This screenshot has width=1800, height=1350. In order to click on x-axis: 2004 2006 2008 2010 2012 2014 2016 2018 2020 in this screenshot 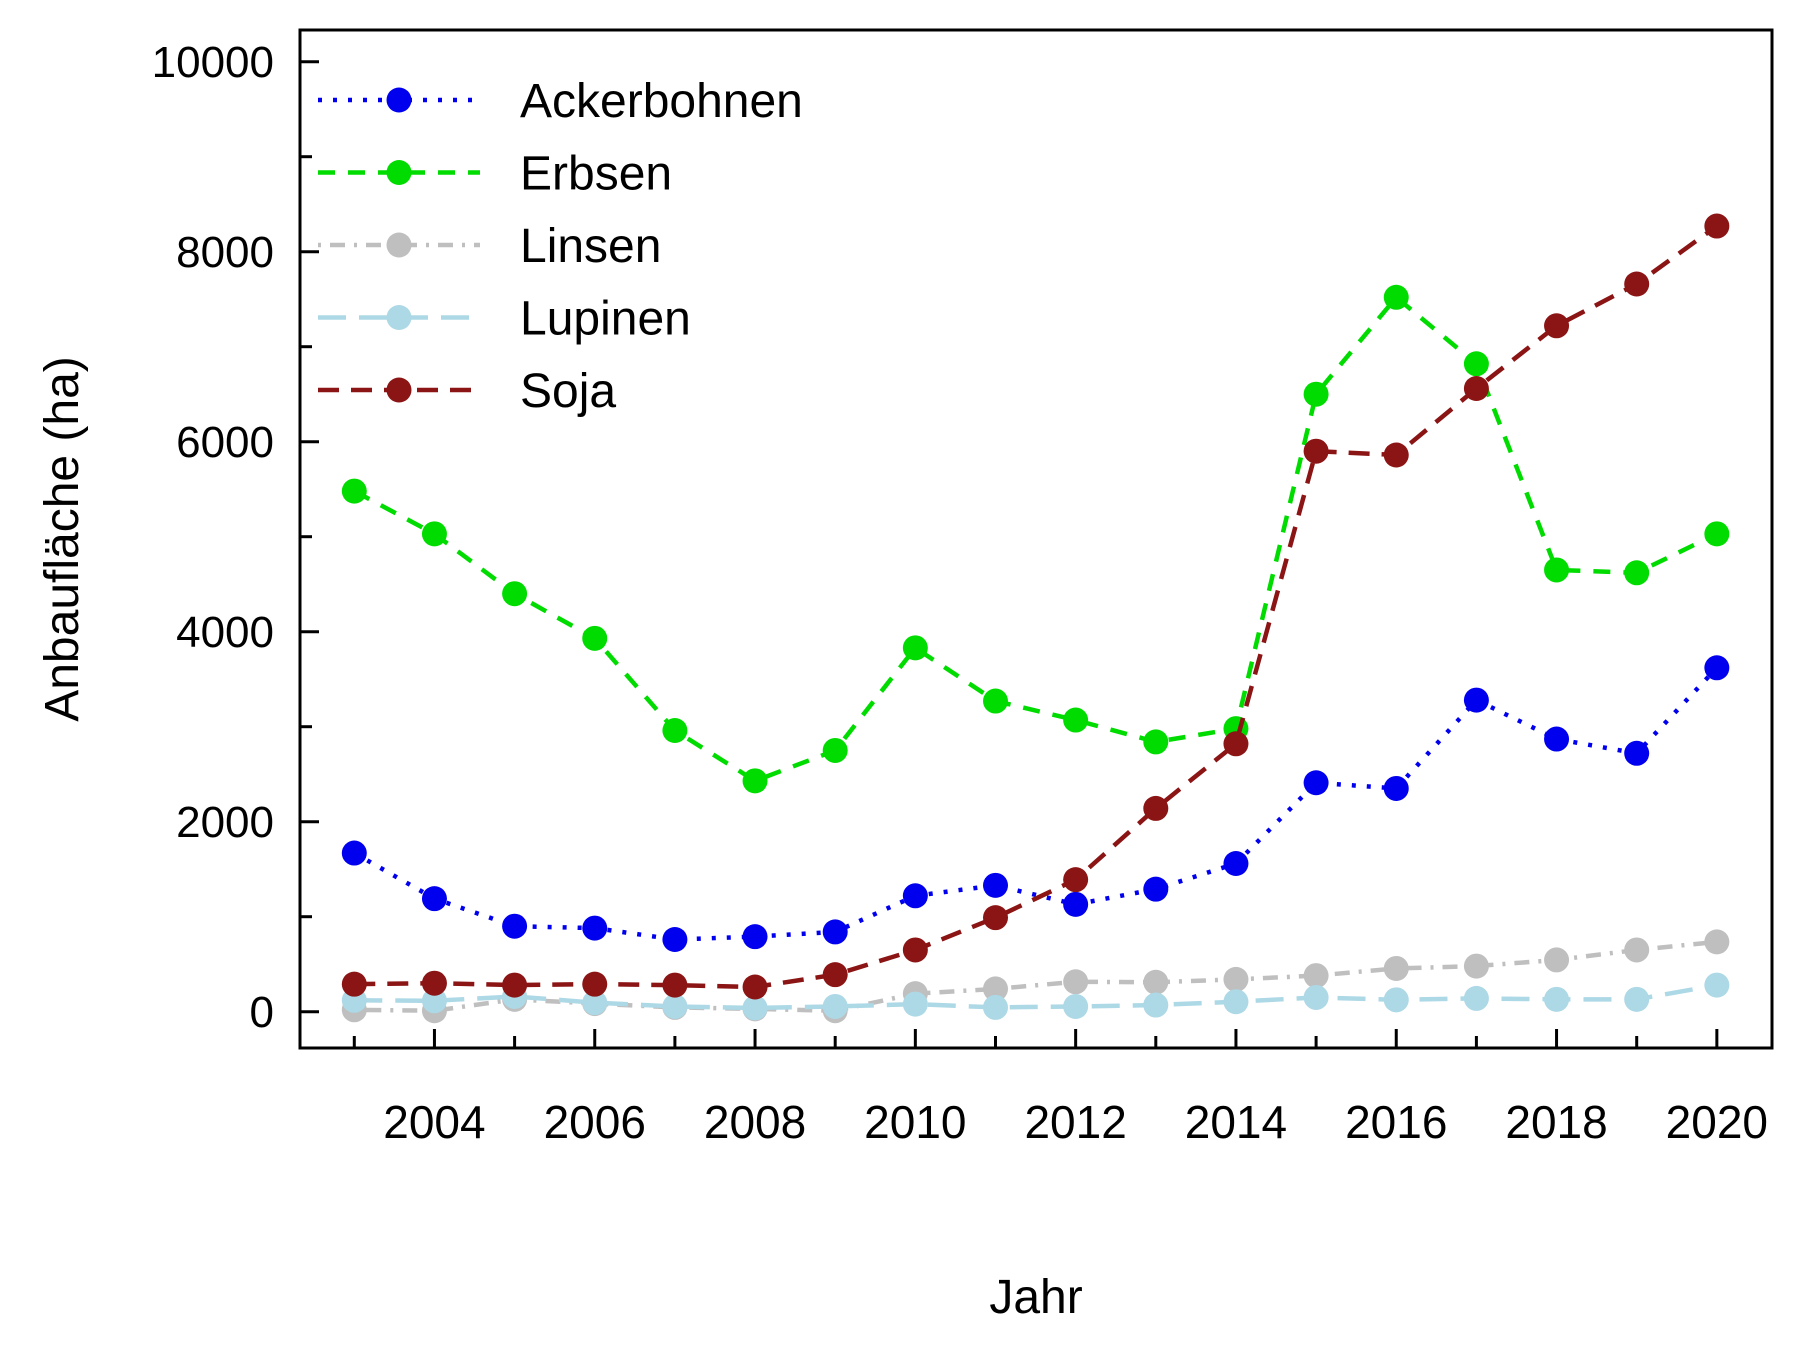, I will do `click(1060, 1088)`.